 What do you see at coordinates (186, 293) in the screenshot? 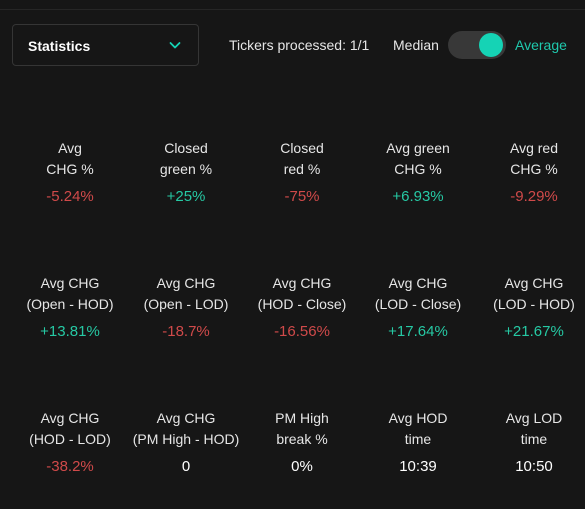
I see `stat-label: Avg CHG (Open - LOD)` at bounding box center [186, 293].